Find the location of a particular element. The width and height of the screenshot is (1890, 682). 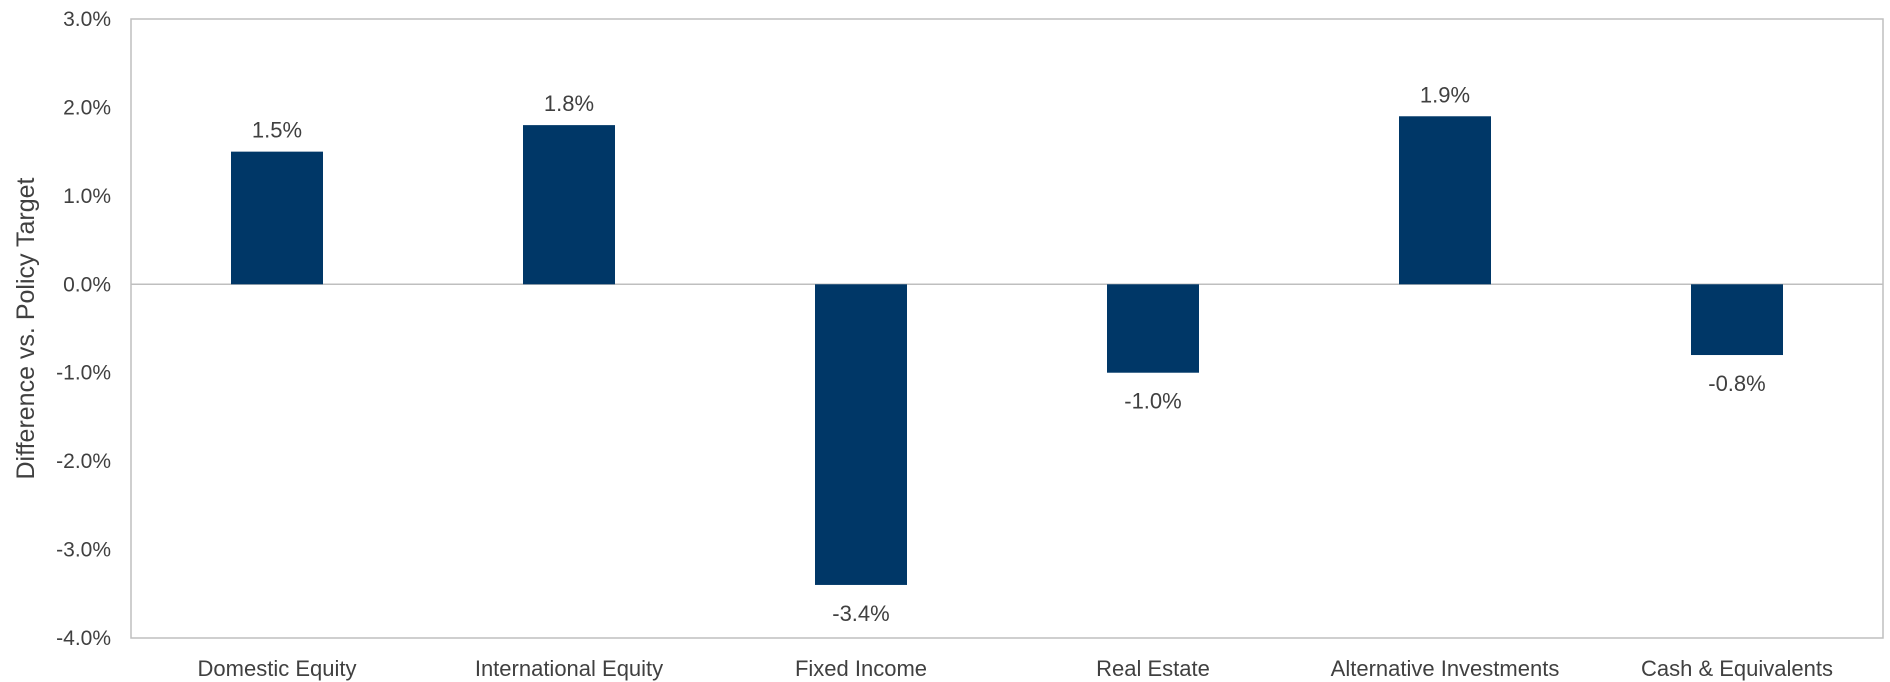

y-tick-label: 1.0% is located at coordinates (87, 196).